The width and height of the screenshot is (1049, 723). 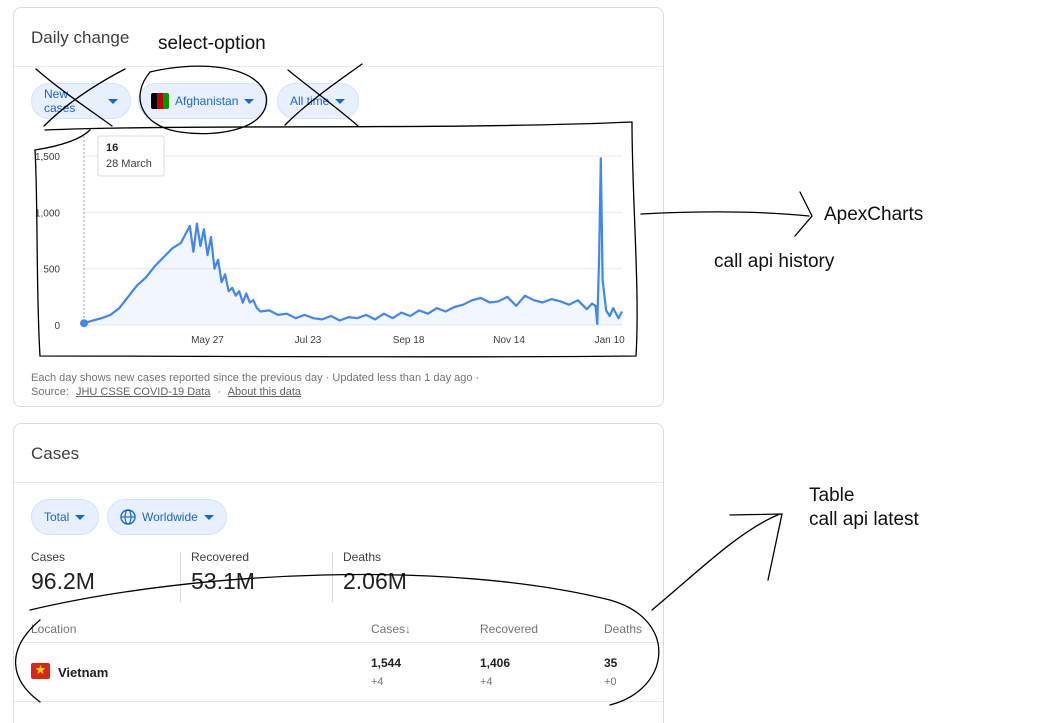 I want to click on row-recovered-delta: +4, so click(x=486, y=682).